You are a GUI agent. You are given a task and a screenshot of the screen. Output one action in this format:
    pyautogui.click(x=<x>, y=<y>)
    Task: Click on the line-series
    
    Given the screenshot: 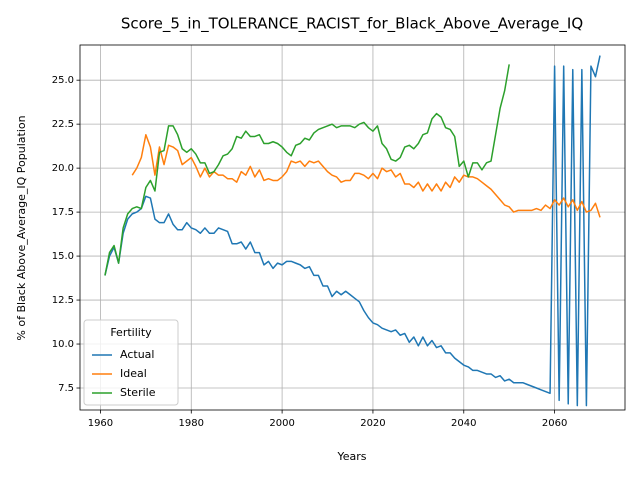 What is the action you would take?
    pyautogui.click(x=366, y=175)
    